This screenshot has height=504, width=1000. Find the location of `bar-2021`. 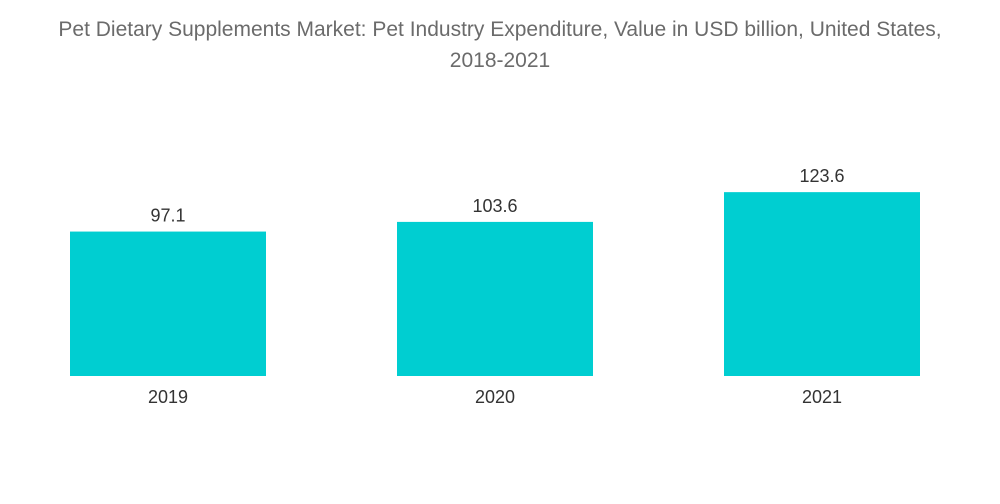

bar-2021 is located at coordinates (822, 284).